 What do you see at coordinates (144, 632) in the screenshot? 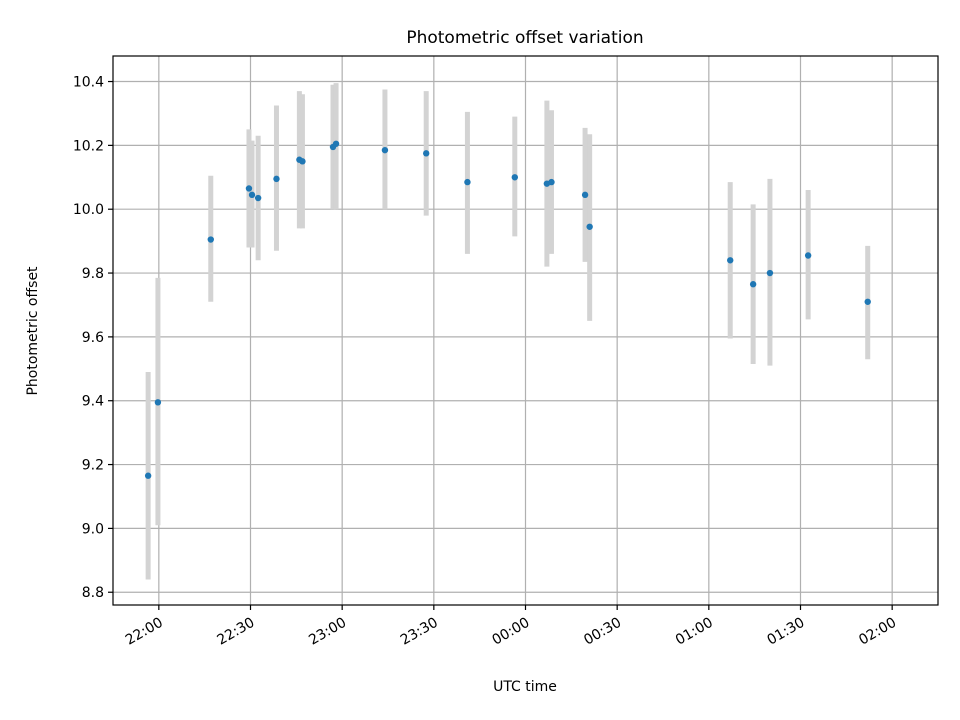
I see `x-tick-label: 22:00` at bounding box center [144, 632].